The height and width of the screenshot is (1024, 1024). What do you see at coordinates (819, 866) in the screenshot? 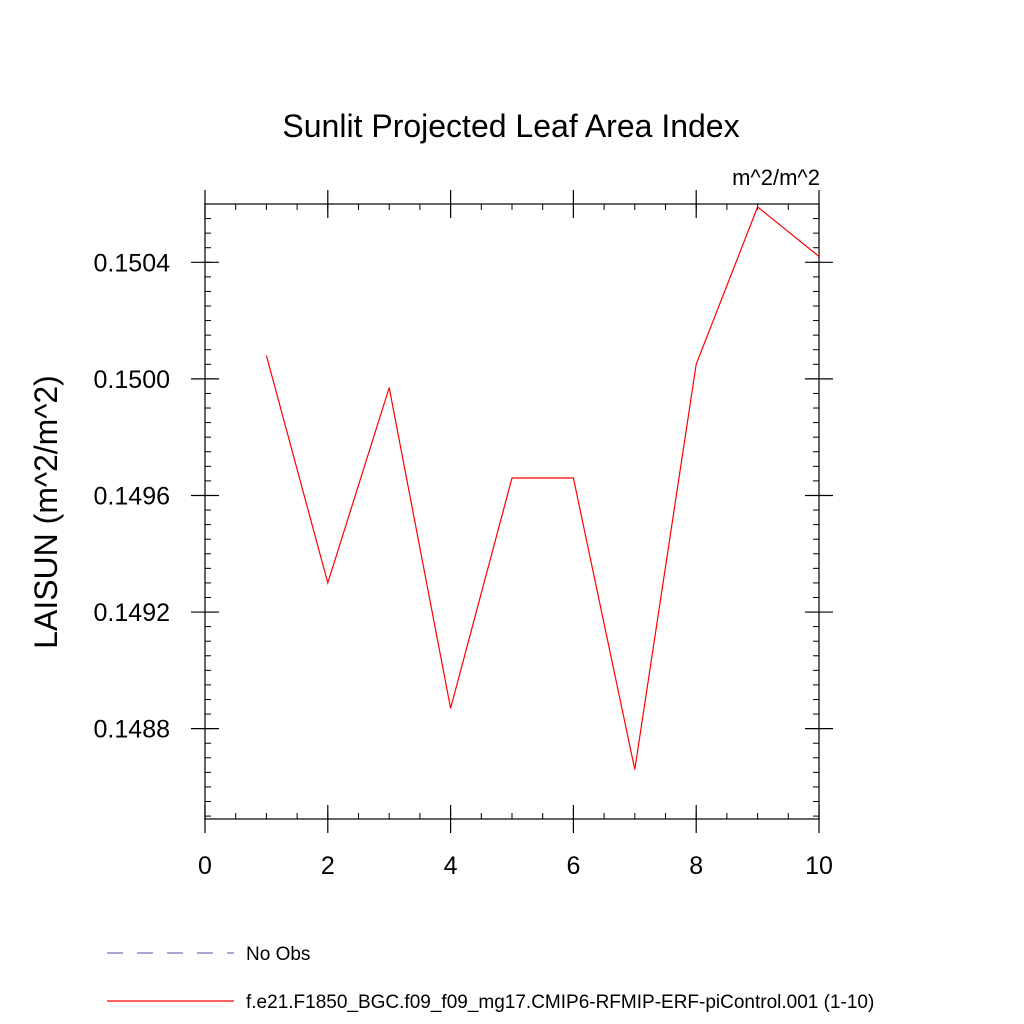
I see `x-tick-label: 10` at bounding box center [819, 866].